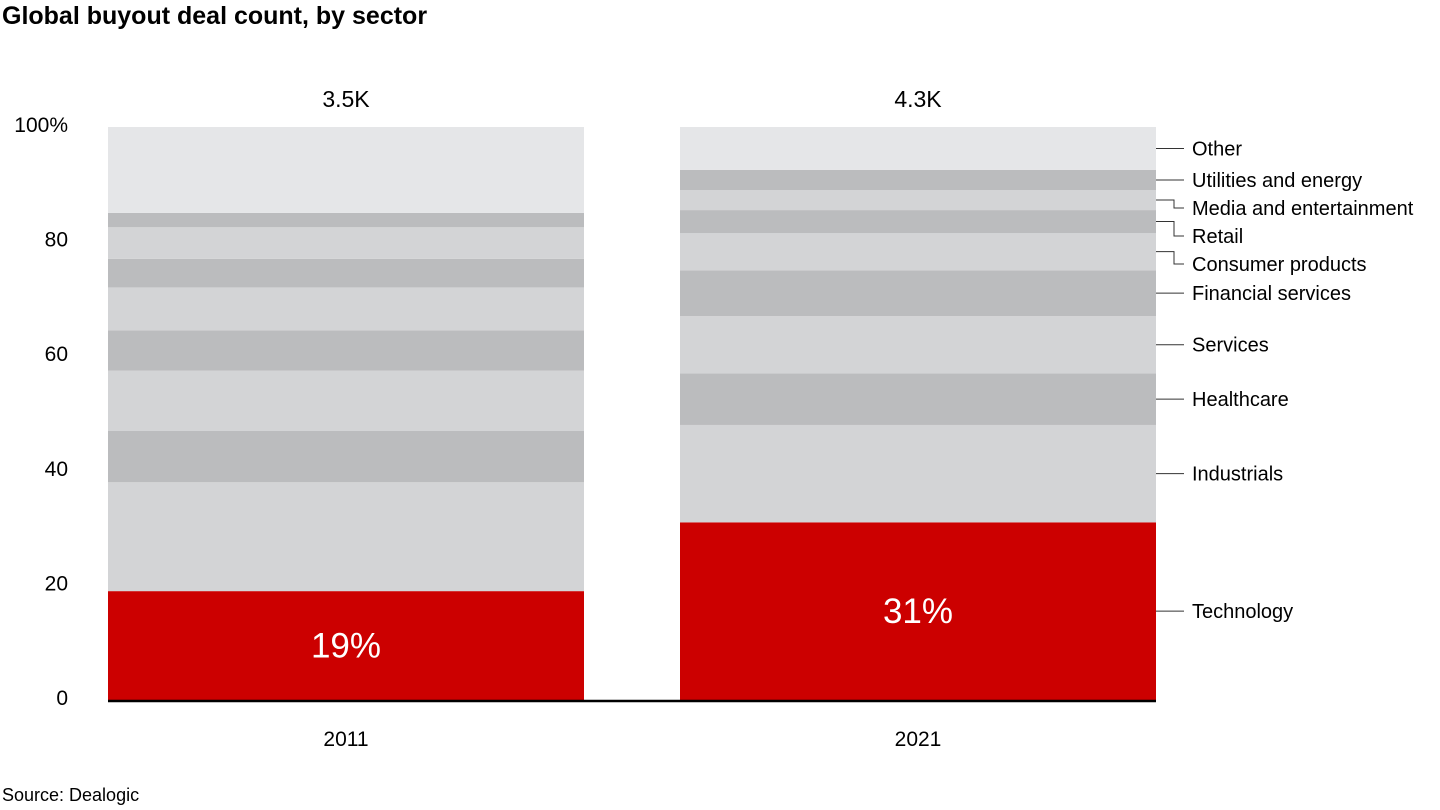  What do you see at coordinates (918, 180) in the screenshot?
I see `bar-segment-utilities-and-energy-2021` at bounding box center [918, 180].